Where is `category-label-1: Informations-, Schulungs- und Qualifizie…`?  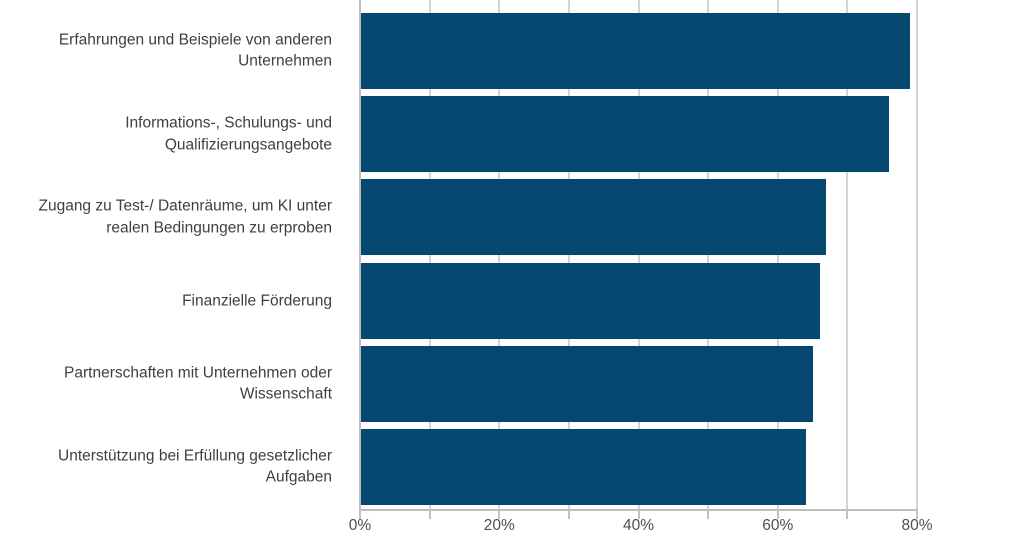
category-label-1: Informations-, Schulungs- und Qualifizie… is located at coordinates (228, 134).